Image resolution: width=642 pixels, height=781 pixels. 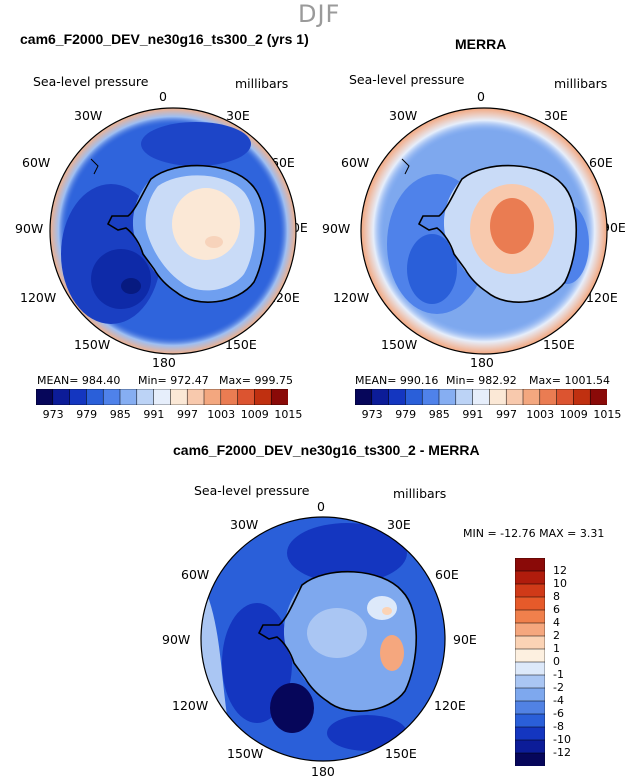 What do you see at coordinates (351, 297) in the screenshot?
I see `panel2-lon-120w: 120W` at bounding box center [351, 297].